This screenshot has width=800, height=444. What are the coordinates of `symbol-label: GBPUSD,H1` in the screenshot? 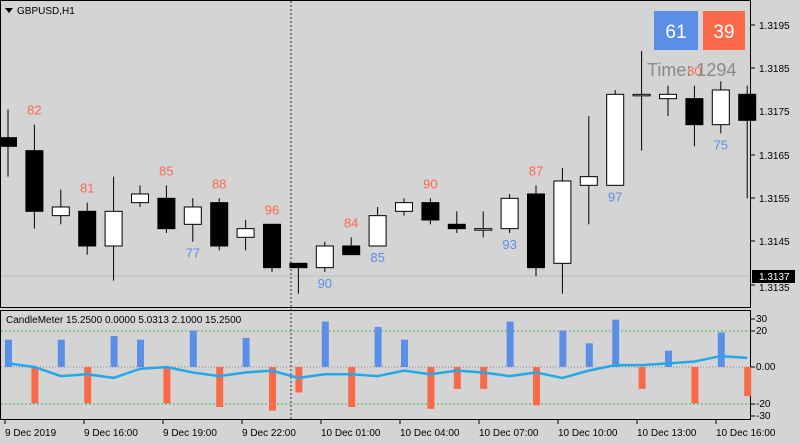 It's located at (46, 11).